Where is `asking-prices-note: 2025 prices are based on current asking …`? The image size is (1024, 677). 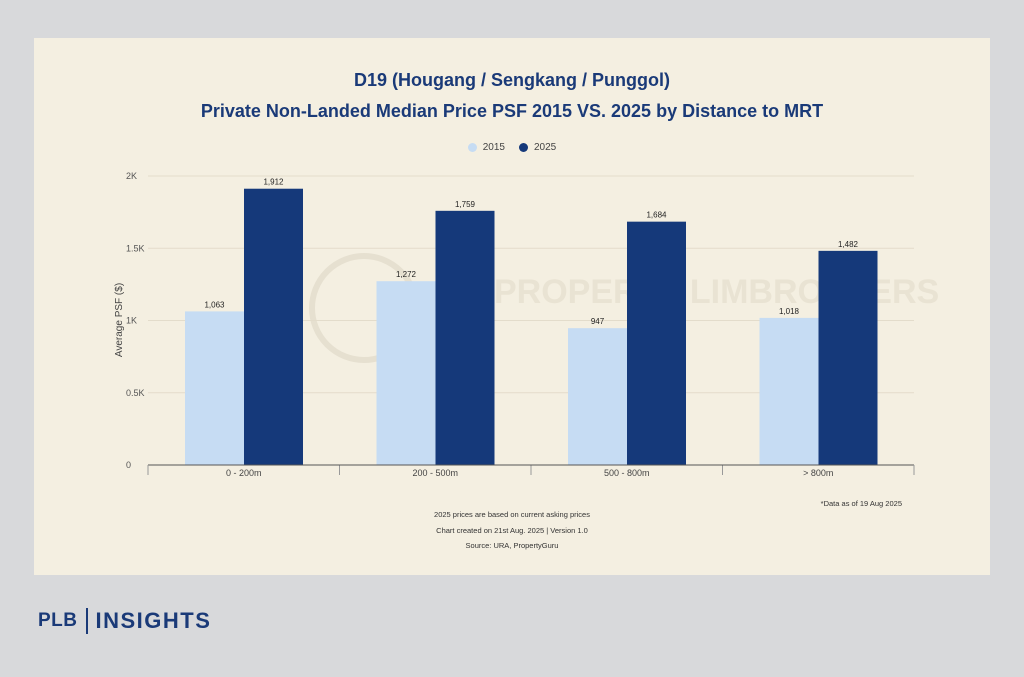
asking-prices-note: 2025 prices are based on current asking … is located at coordinates (512, 514).